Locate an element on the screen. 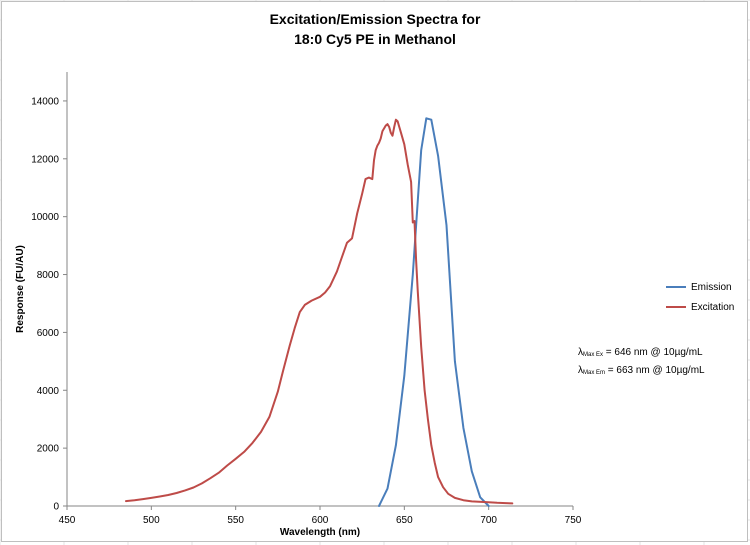  legend-swatch-excitation is located at coordinates (676, 307).